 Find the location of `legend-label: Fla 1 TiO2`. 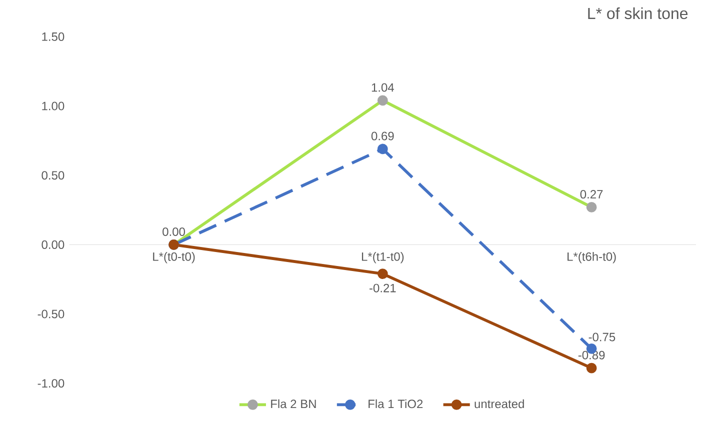

legend-label: Fla 1 TiO2 is located at coordinates (395, 403).